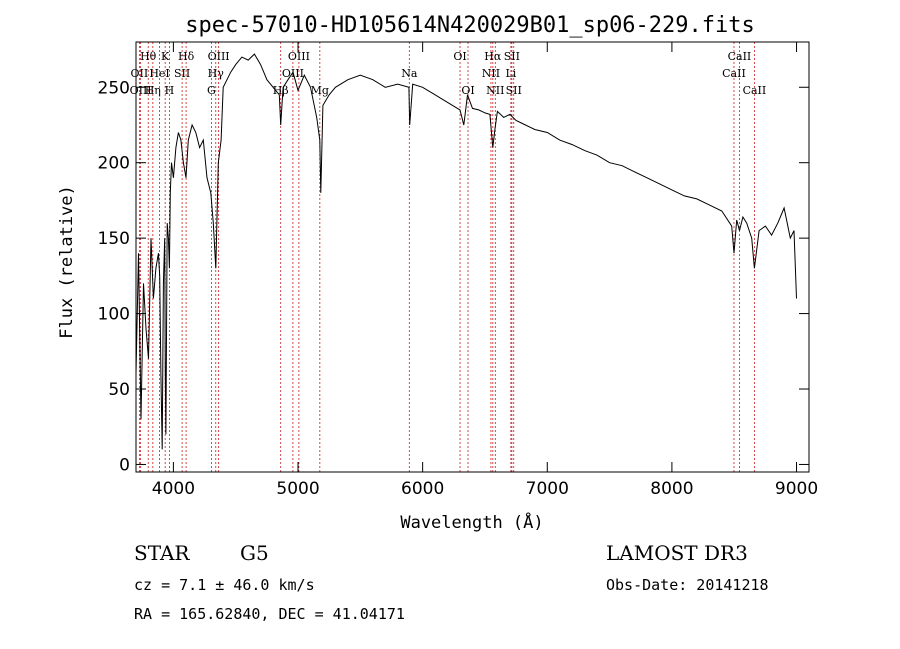  What do you see at coordinates (671, 489) in the screenshot?
I see `x-tick-label: 8000` at bounding box center [671, 489].